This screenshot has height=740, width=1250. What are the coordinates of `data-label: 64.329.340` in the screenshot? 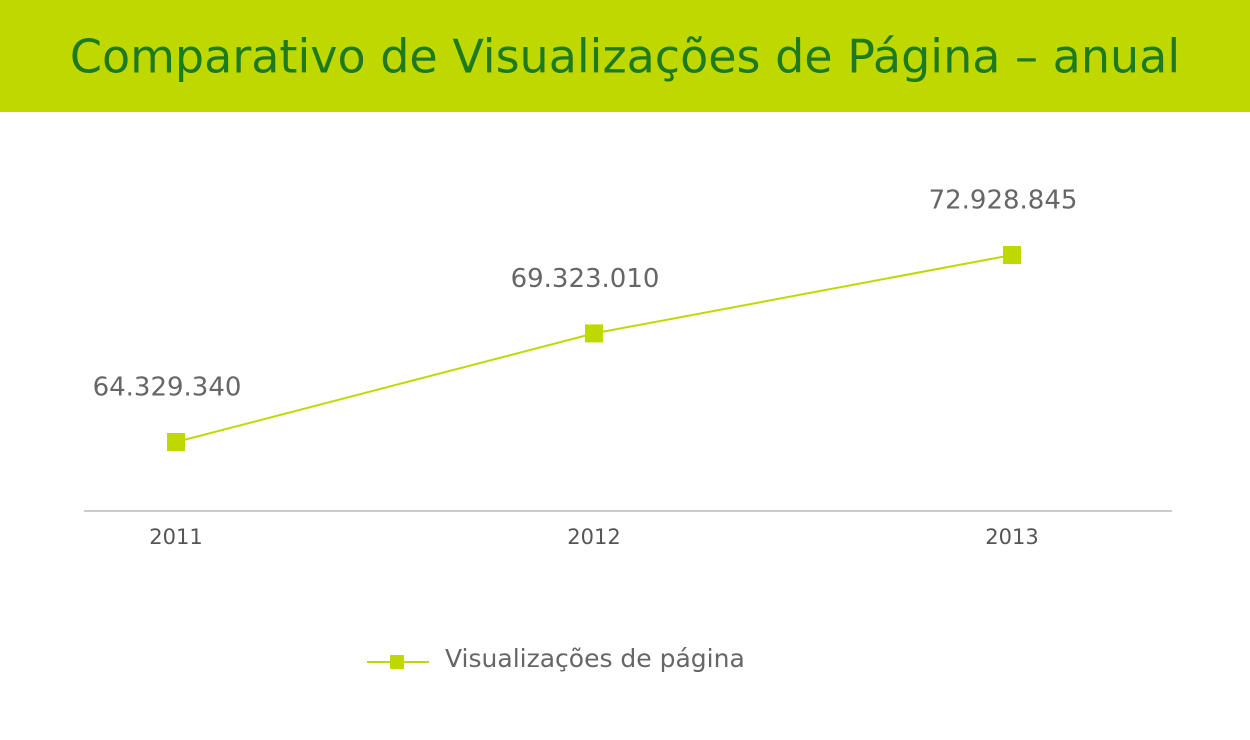 It's located at (167, 388).